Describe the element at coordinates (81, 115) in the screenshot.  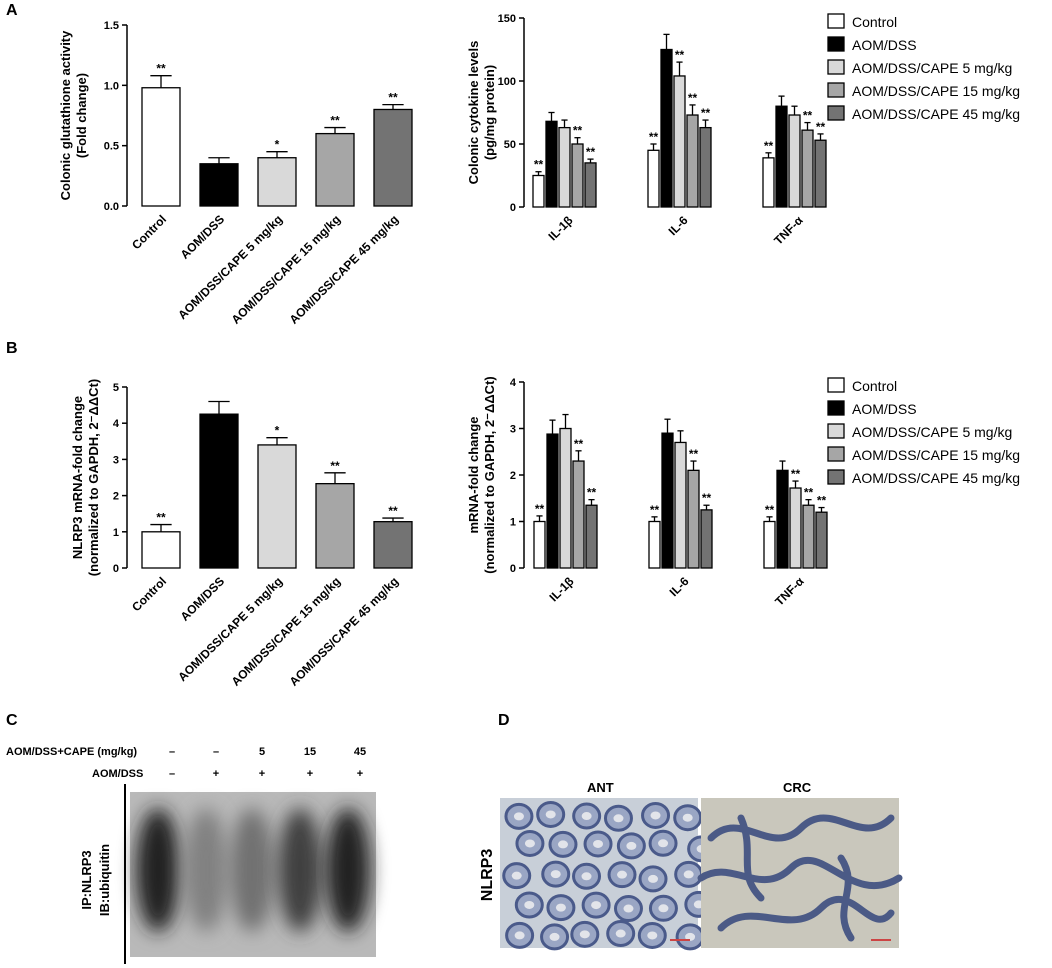
I see `y-axis-label-line: (Fold change)` at that location.